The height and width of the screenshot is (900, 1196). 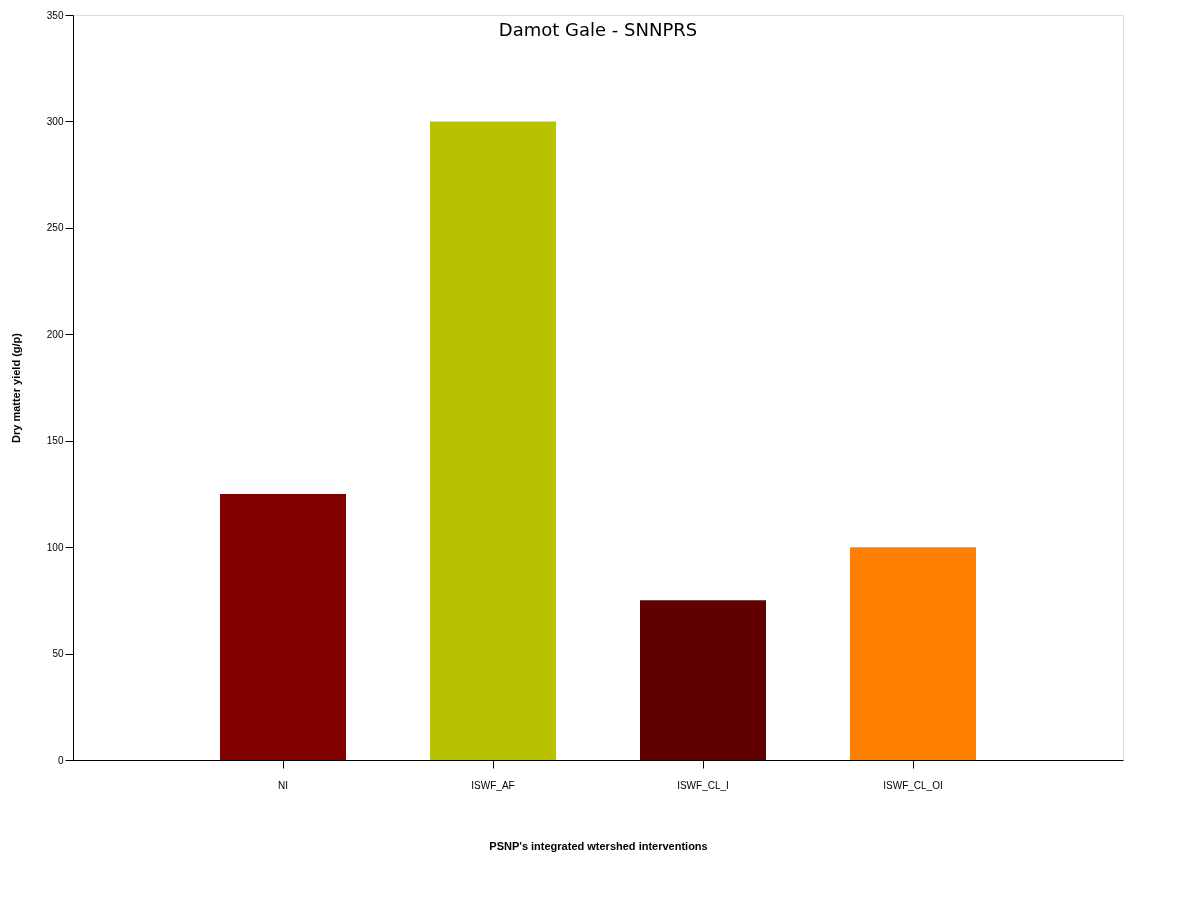 What do you see at coordinates (60, 760) in the screenshot?
I see `y-tick-label: 0` at bounding box center [60, 760].